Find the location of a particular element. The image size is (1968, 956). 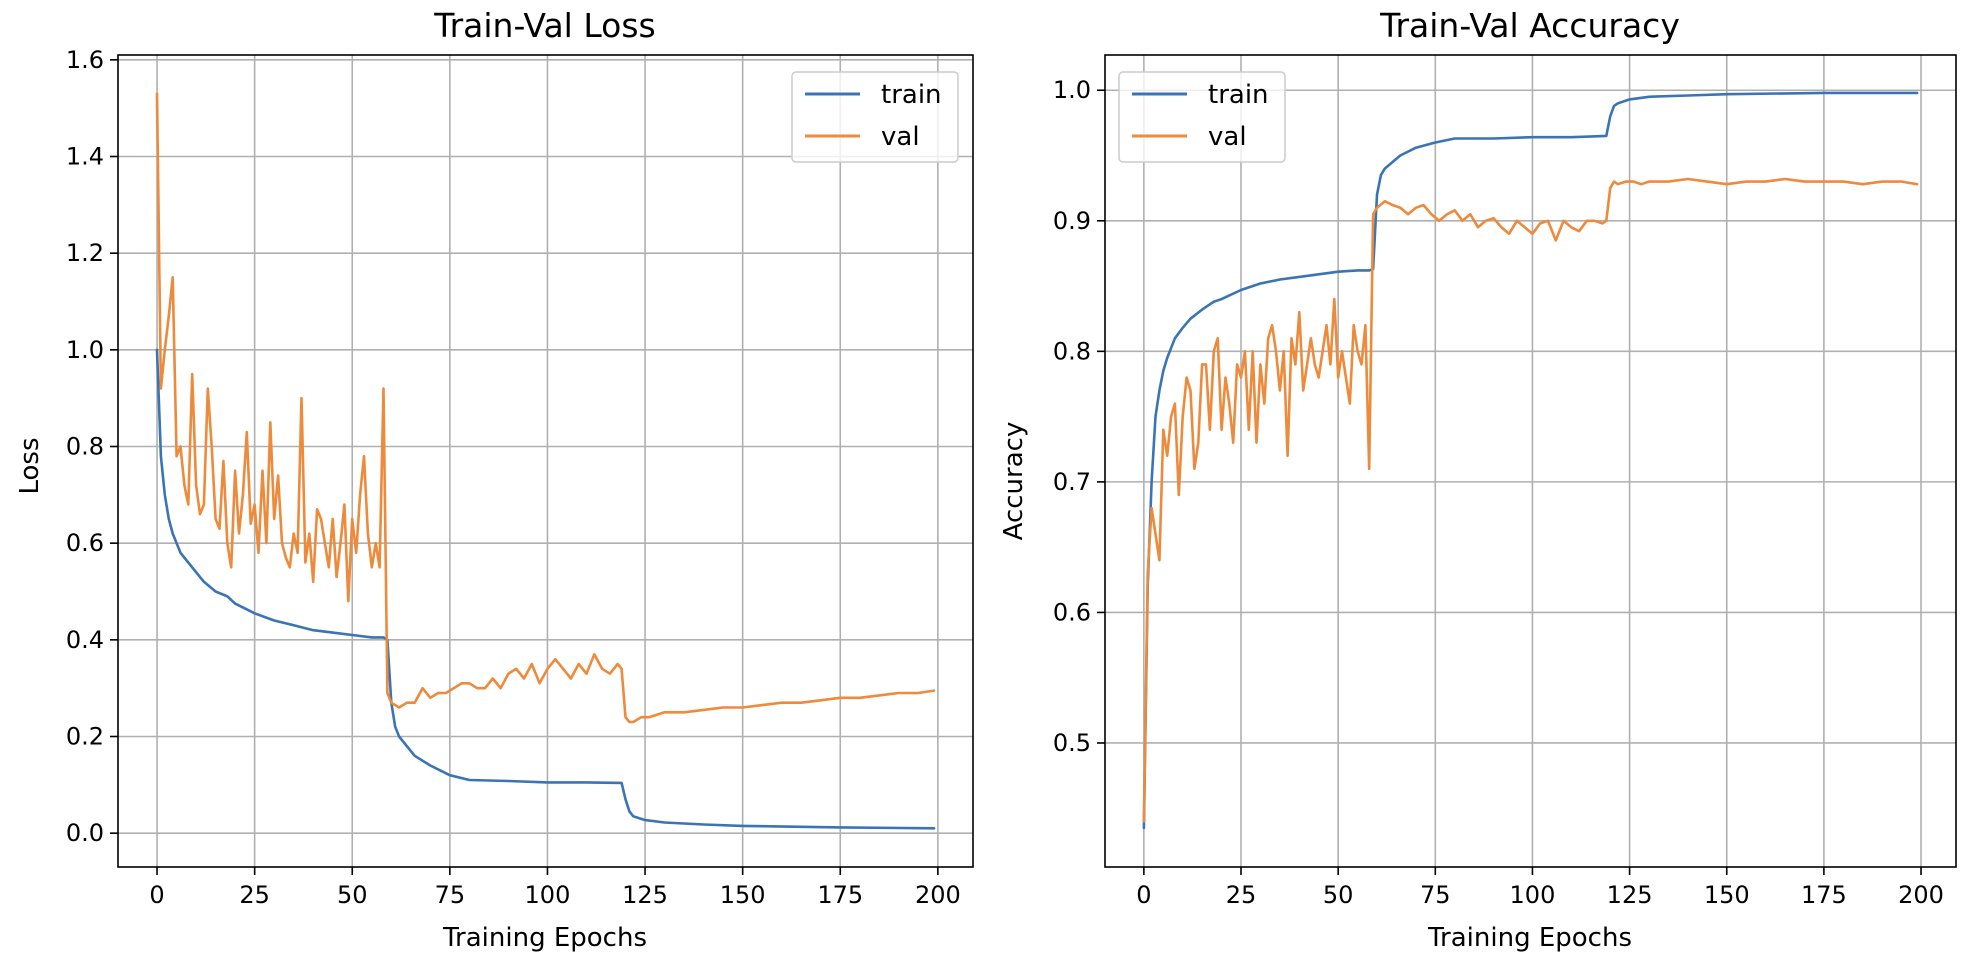

loss-y-tick-label: 0.2 is located at coordinates (85, 737).